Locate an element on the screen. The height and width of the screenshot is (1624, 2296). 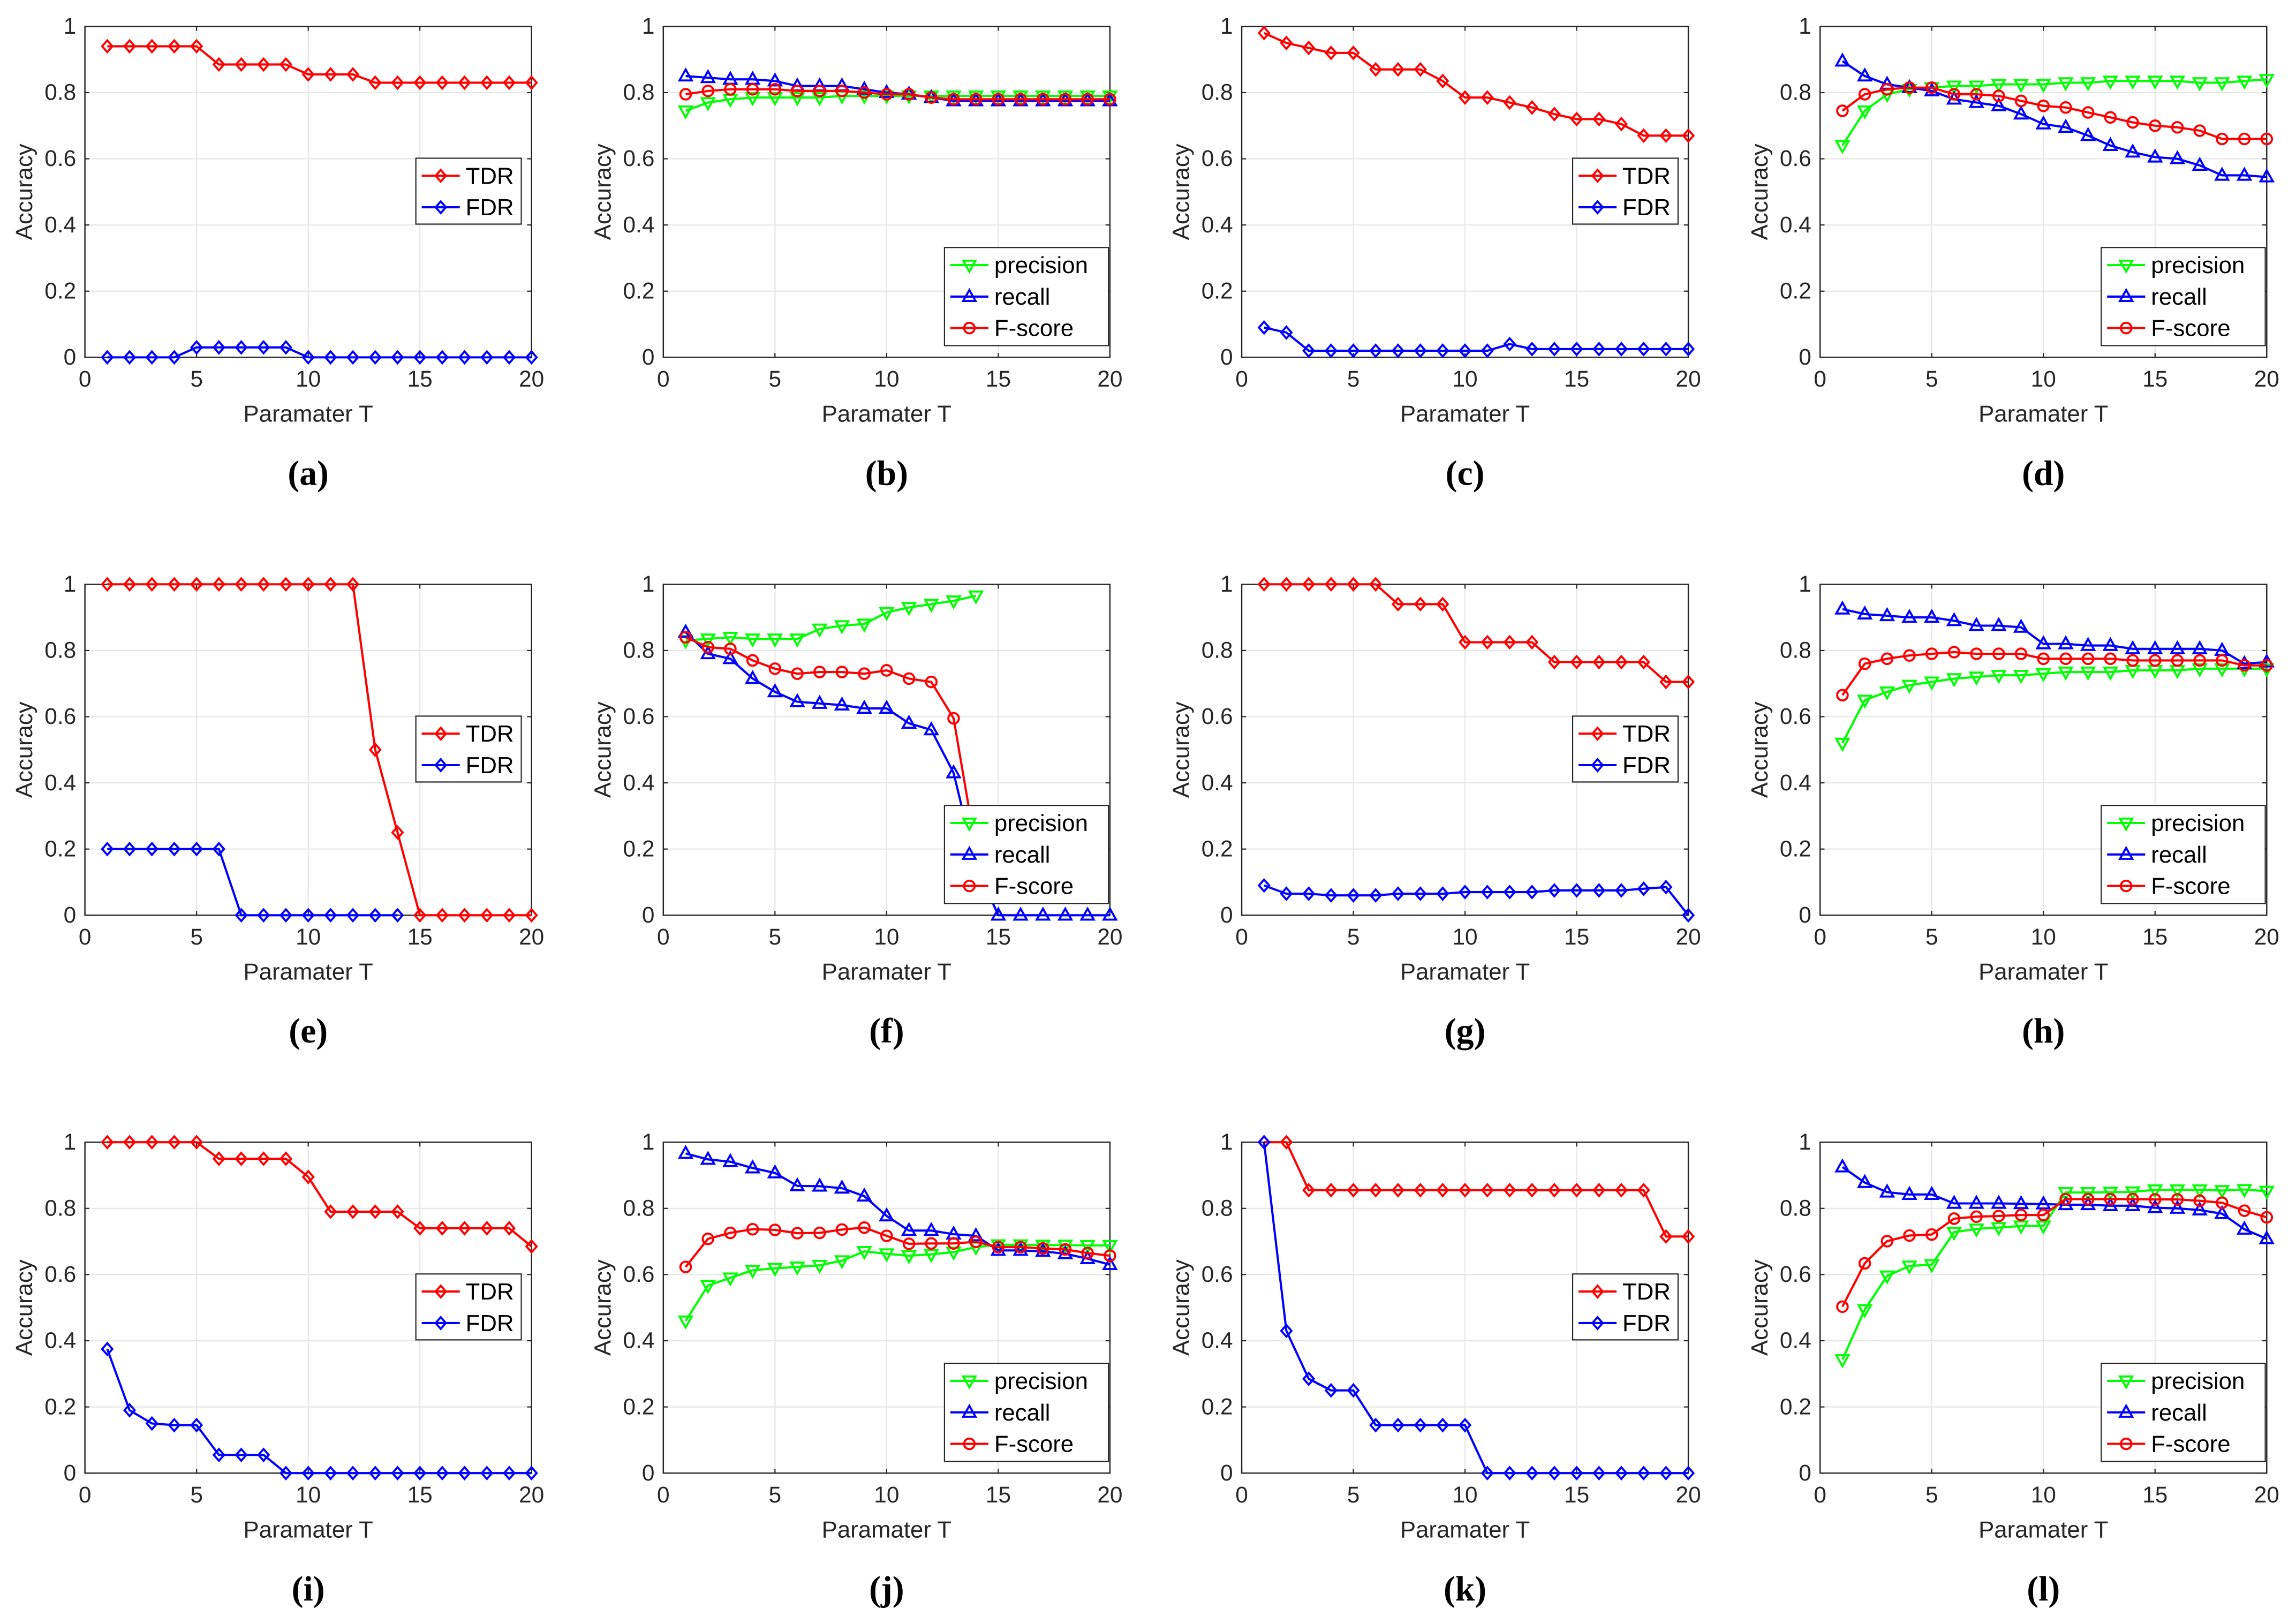
x-axis-label: Paramater T is located at coordinates (1465, 1530).